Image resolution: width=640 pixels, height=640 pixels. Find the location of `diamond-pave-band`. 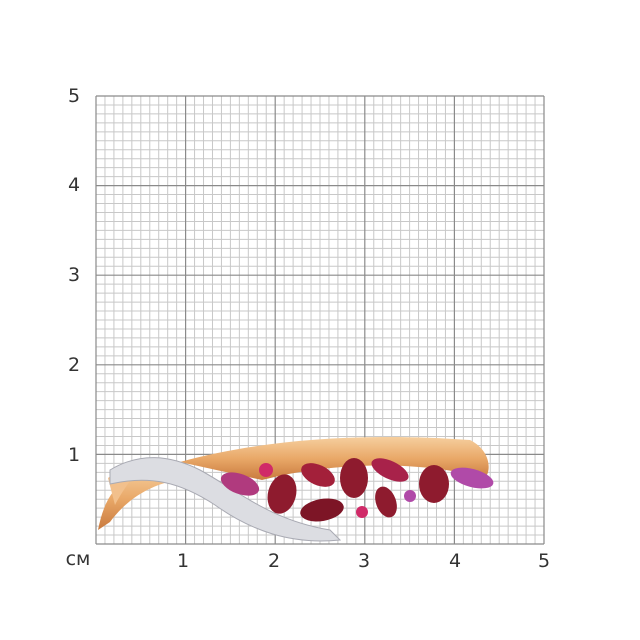

diamond-pave-band is located at coordinates (225, 499).